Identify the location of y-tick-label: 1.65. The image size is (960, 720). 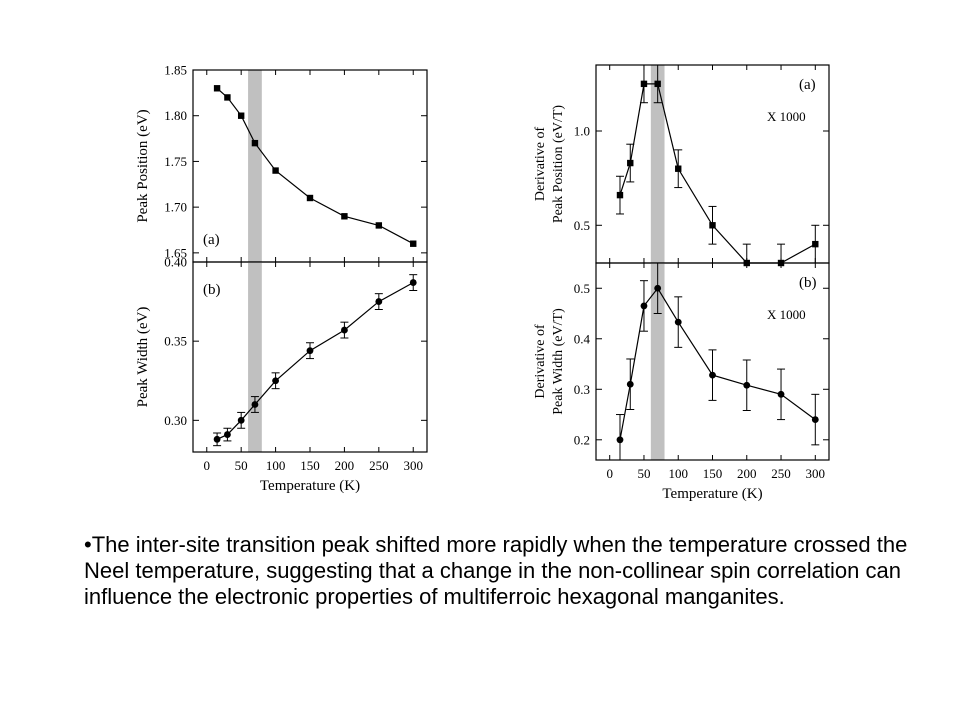
(175, 252).